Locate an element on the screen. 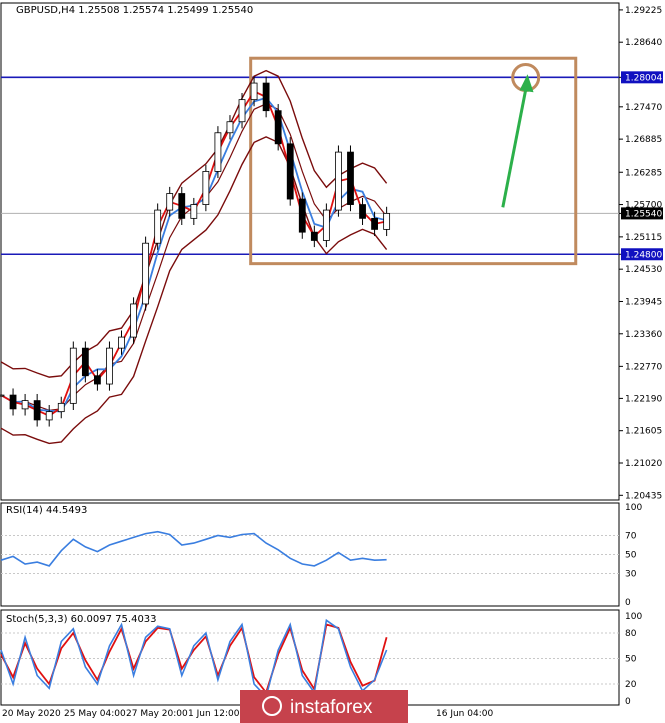 This screenshot has width=665, height=723. price-tick-label: 1.22770 is located at coordinates (643, 367).